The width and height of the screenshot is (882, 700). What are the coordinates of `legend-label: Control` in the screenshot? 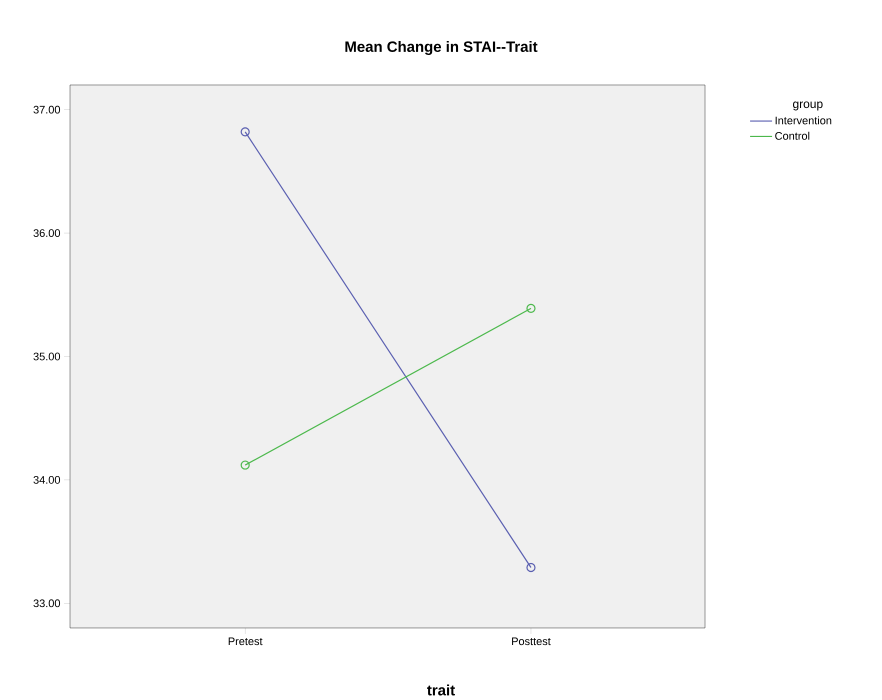 It's located at (792, 136).